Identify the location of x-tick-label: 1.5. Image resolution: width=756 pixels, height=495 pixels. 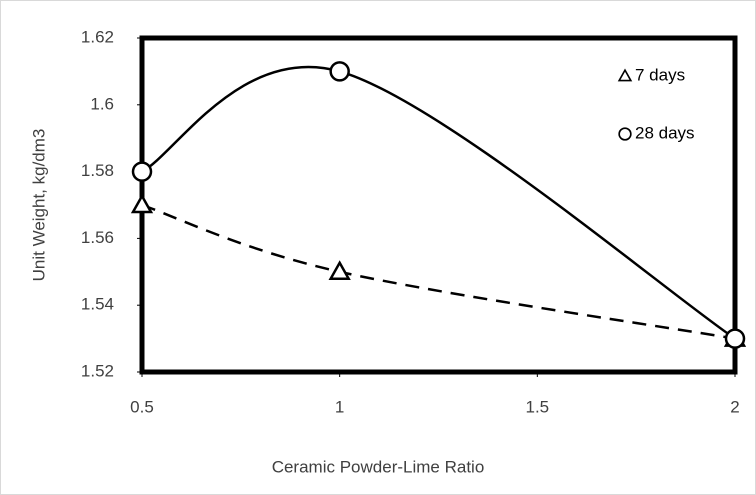
(538, 406).